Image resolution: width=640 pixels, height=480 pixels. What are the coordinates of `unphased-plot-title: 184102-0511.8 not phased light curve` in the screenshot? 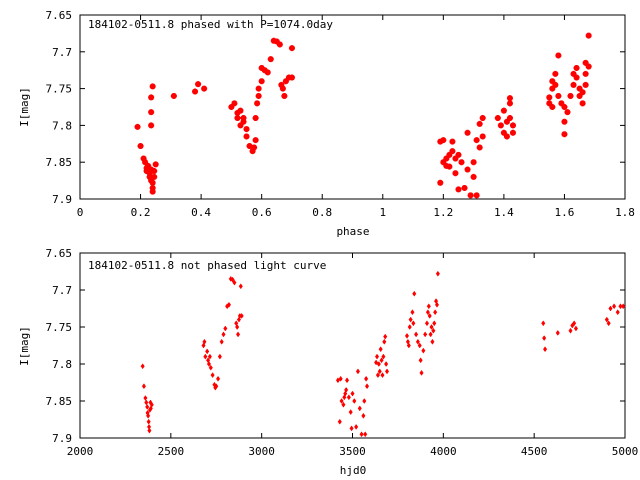 It's located at (207, 265).